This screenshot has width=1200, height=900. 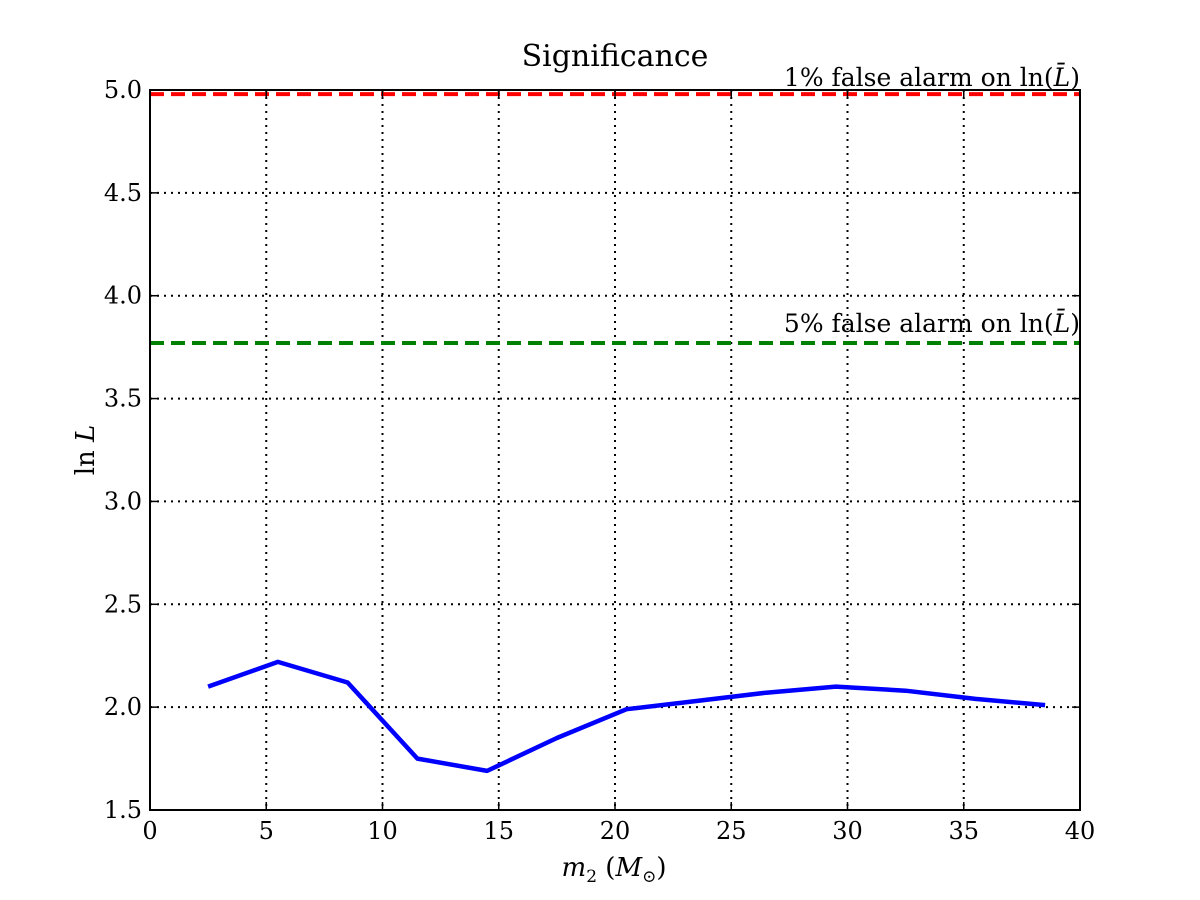 What do you see at coordinates (606, 868) in the screenshot?
I see `x-axis-label-open: (` at bounding box center [606, 868].